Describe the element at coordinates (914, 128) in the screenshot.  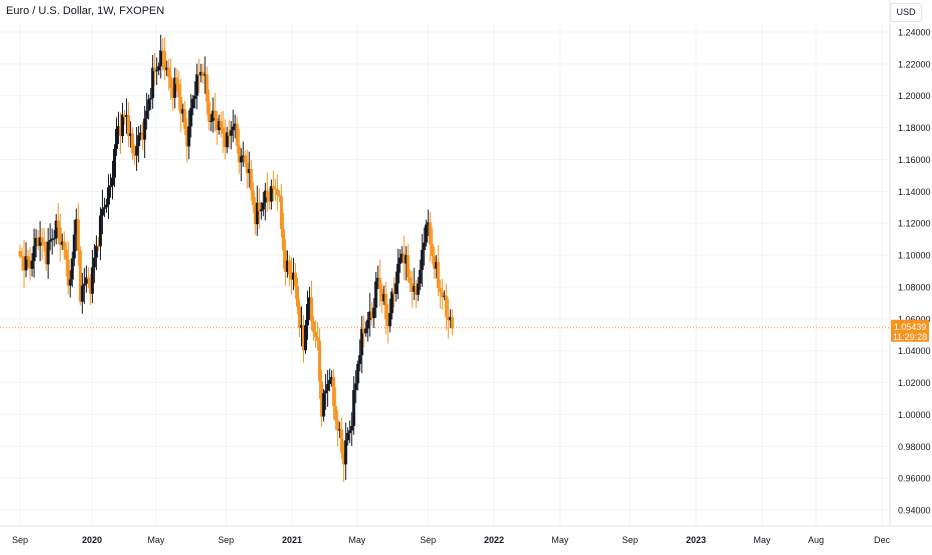
I see `y-tick-label: 1.18000` at that location.